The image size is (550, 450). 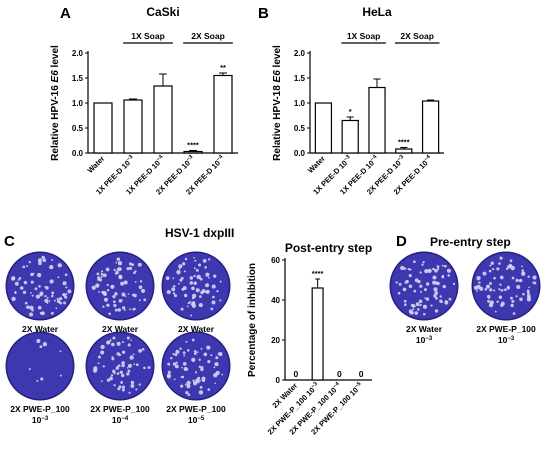 What do you see at coordinates (196, 409) in the screenshot?
I see `plate-label: 2X PWE-P_100` at bounding box center [196, 409].